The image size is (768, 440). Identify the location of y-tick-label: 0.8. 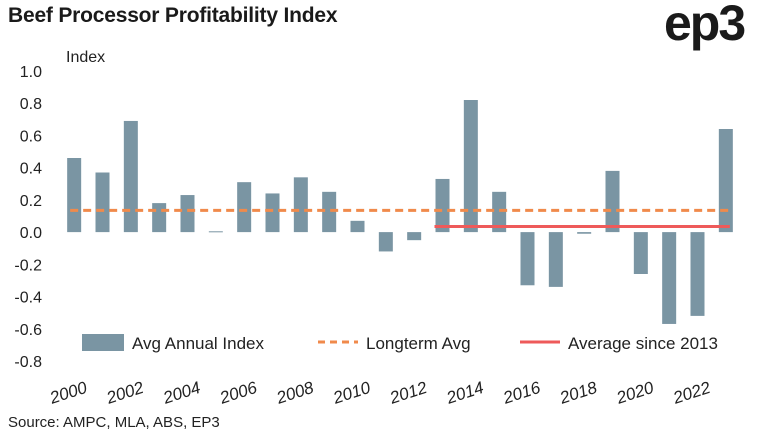
(31, 104).